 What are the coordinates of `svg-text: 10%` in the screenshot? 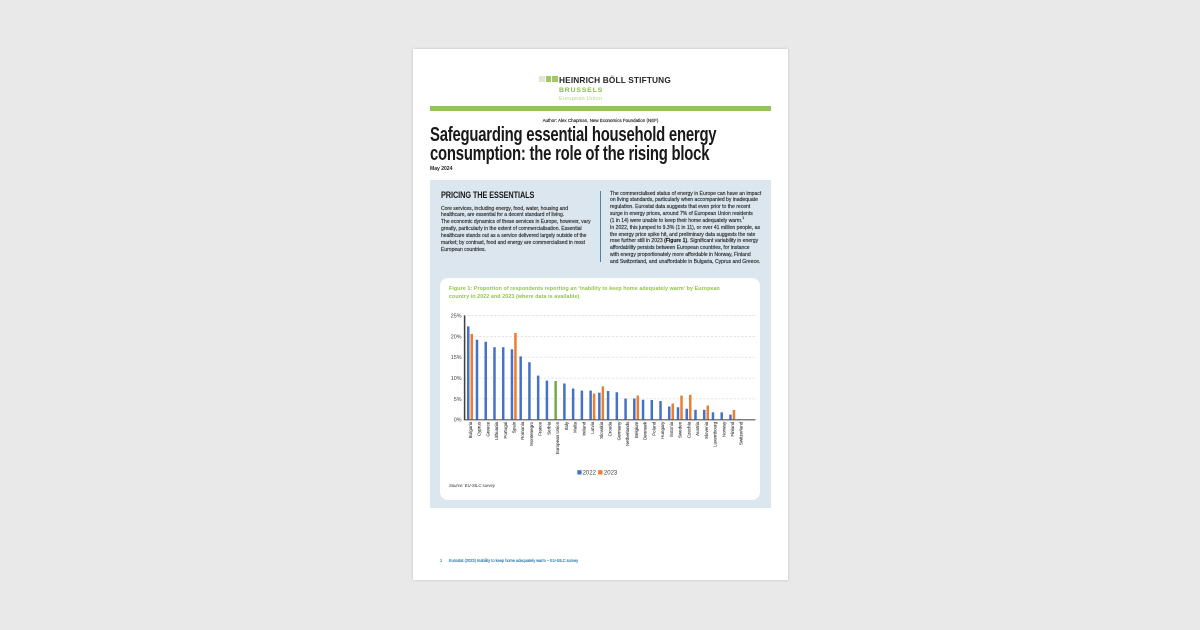 It's located at (455, 379).